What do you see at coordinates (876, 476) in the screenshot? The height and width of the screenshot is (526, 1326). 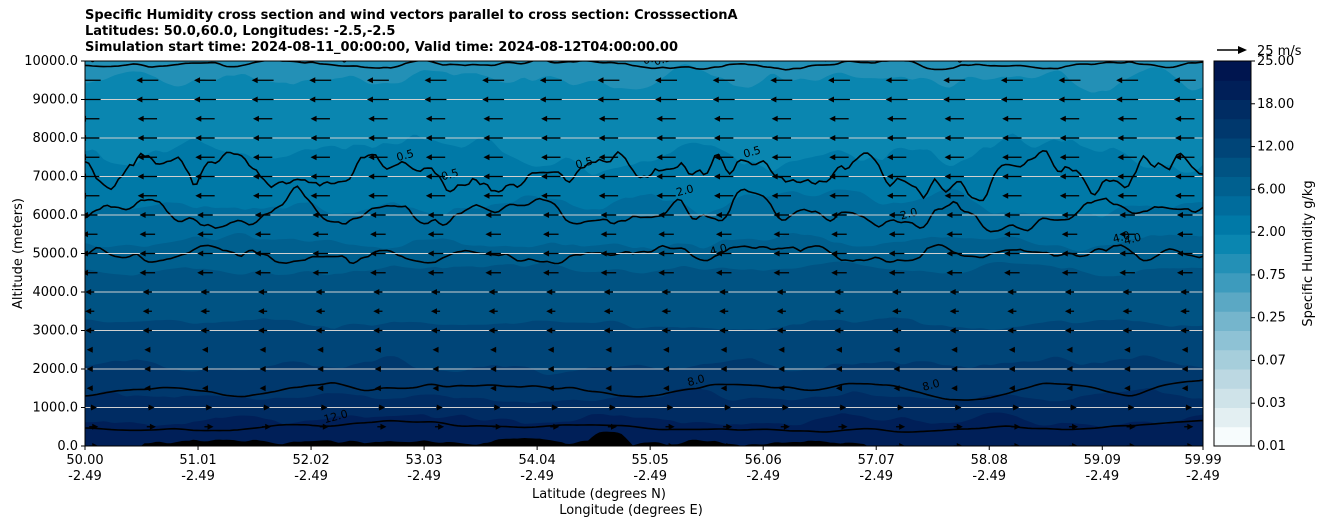 I see `x-tick-label-lon: -2.49` at bounding box center [876, 476].